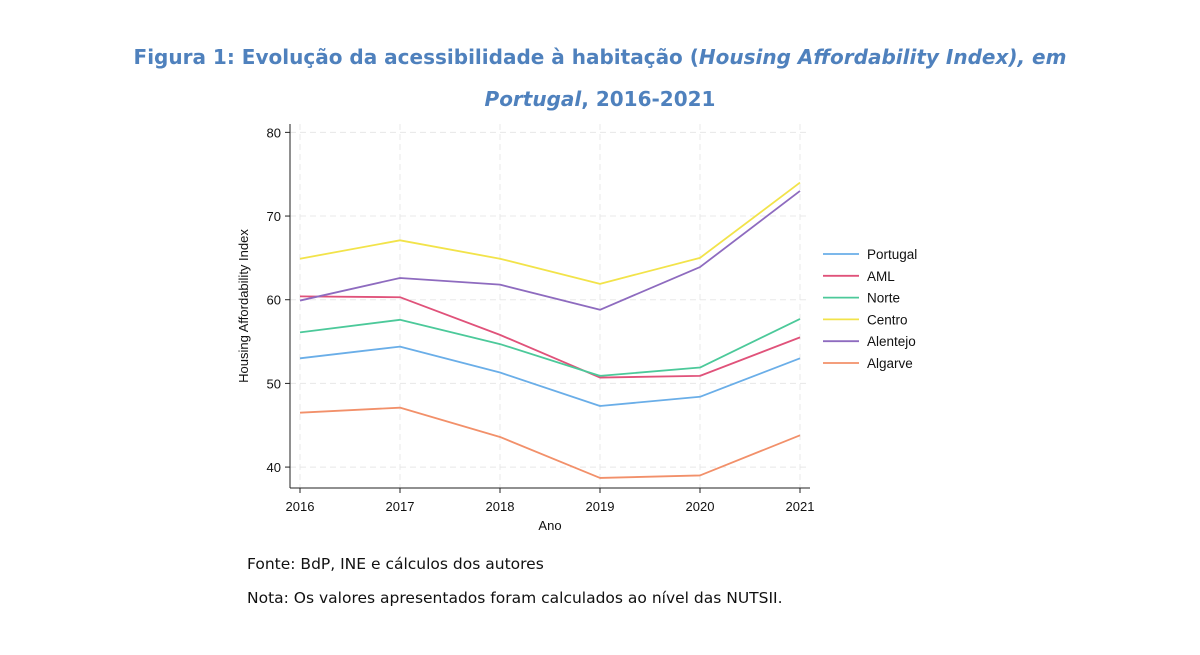 This screenshot has width=1200, height=655. Describe the element at coordinates (881, 276) in the screenshot. I see `legend-label: AML` at that location.